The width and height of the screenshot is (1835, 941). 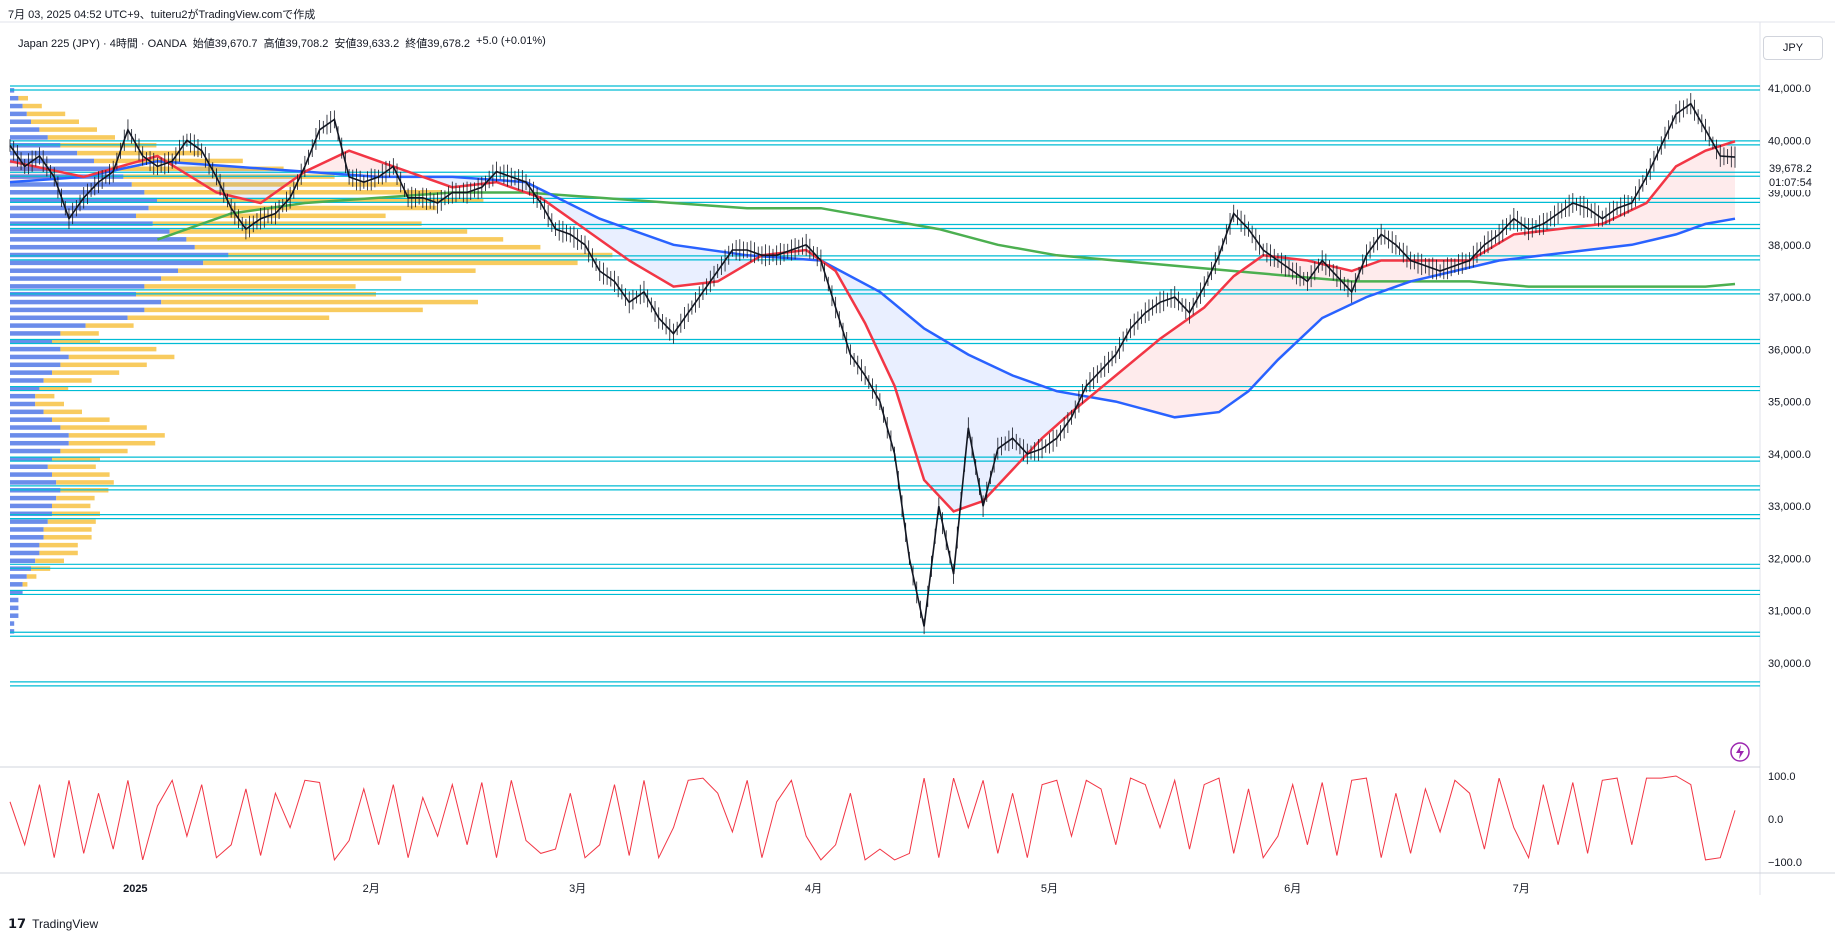 What do you see at coordinates (1789, 246) in the screenshot?
I see `price-tick-label: 38,000.0` at bounding box center [1789, 246].